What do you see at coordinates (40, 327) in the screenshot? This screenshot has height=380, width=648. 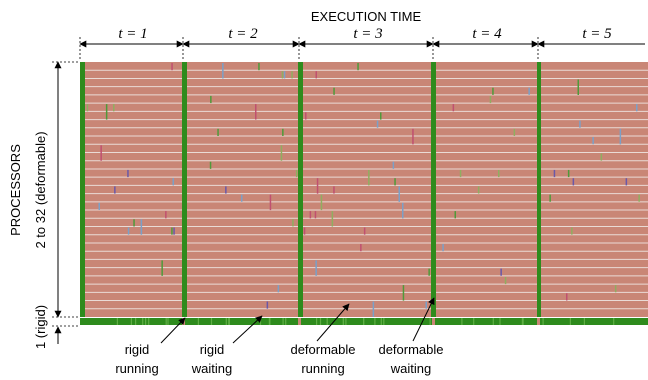 I see `y-label-rigid: 1 (rigid)` at bounding box center [40, 327].